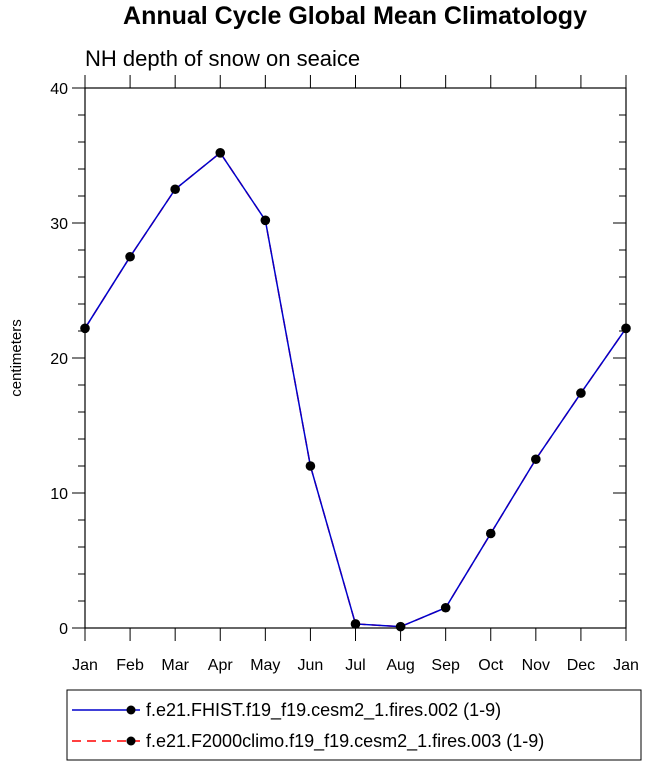  I want to click on y-tick-label: 30, so click(59, 224).